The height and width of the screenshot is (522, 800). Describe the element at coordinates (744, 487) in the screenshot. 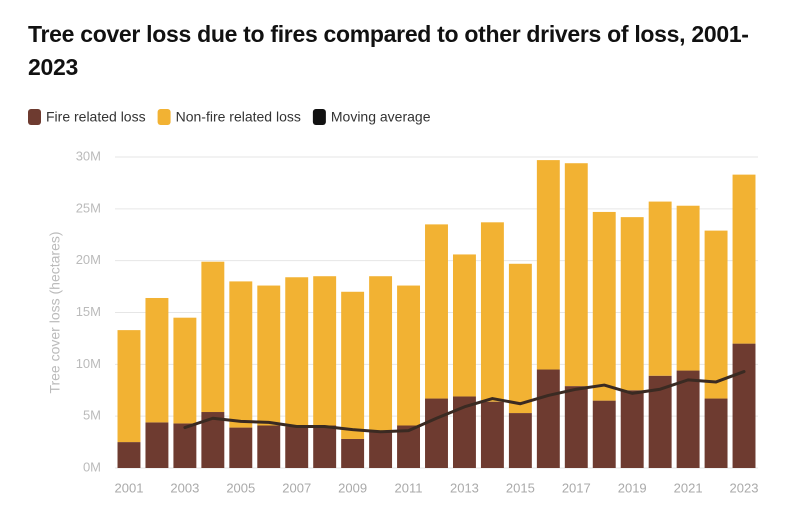

I see `x-tick-label: 2023` at that location.